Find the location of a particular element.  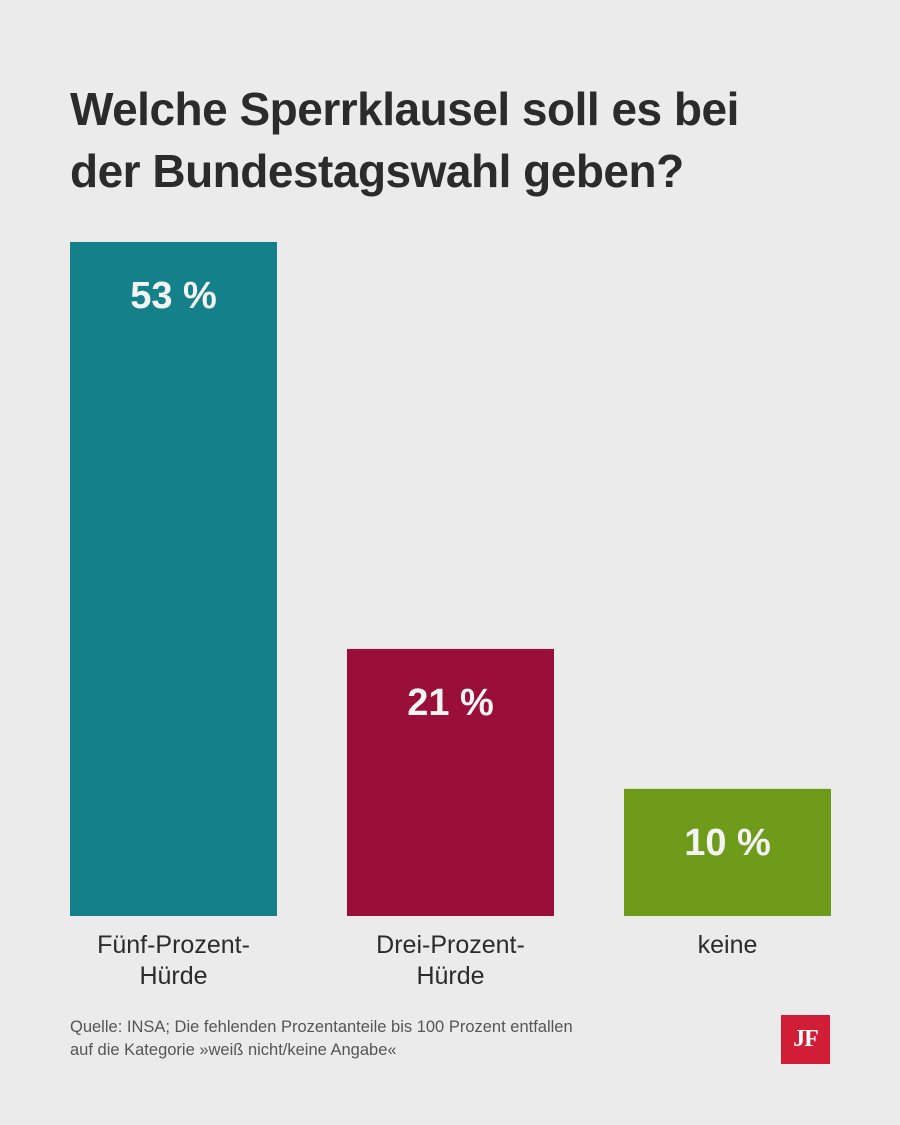

bar-value-label-2: 21 % is located at coordinates (450, 703).